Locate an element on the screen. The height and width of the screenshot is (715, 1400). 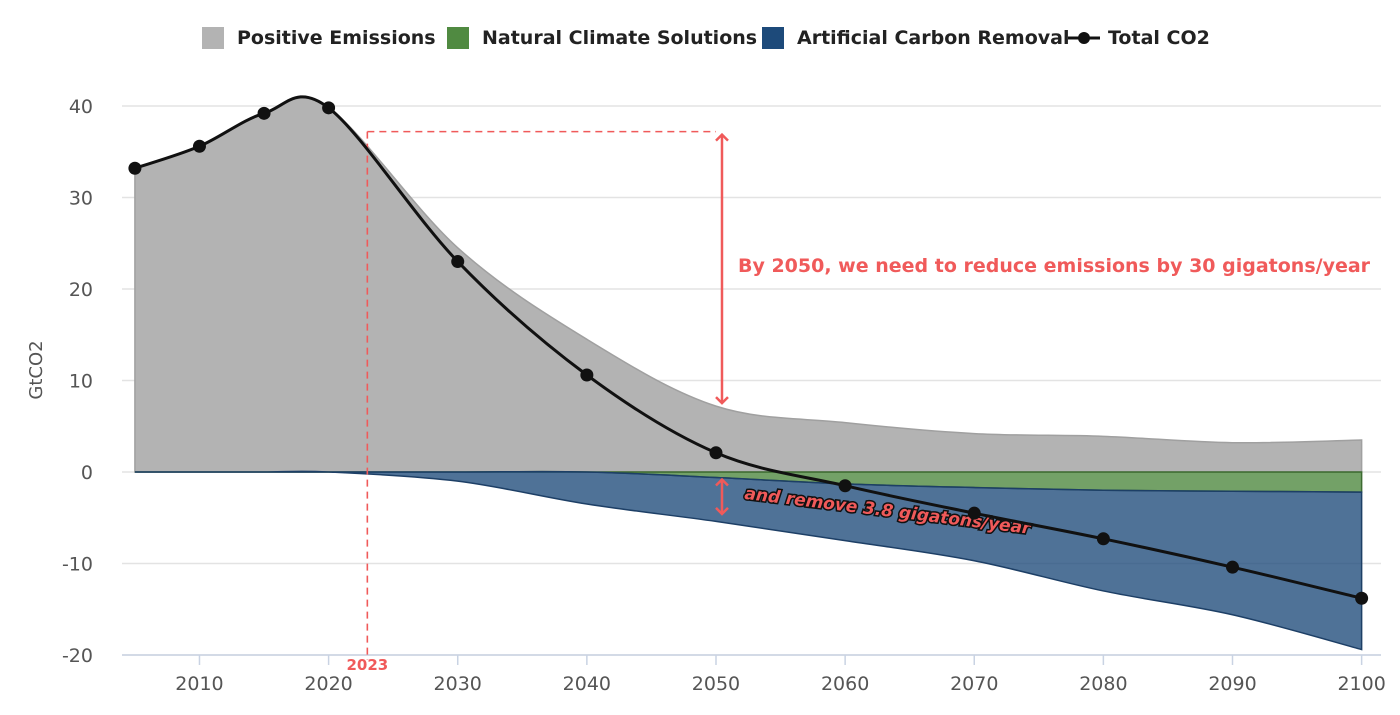
x-tick-label: 2070 is located at coordinates (974, 684).